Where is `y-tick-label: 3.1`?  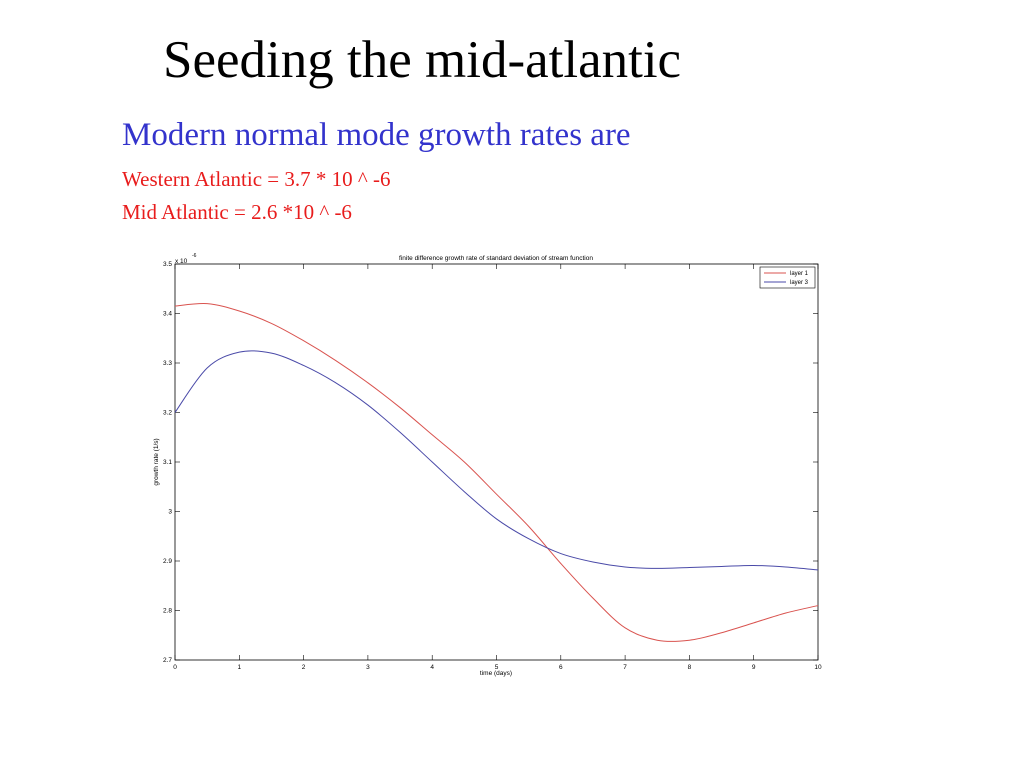
y-tick-label: 3.1 is located at coordinates (167, 462).